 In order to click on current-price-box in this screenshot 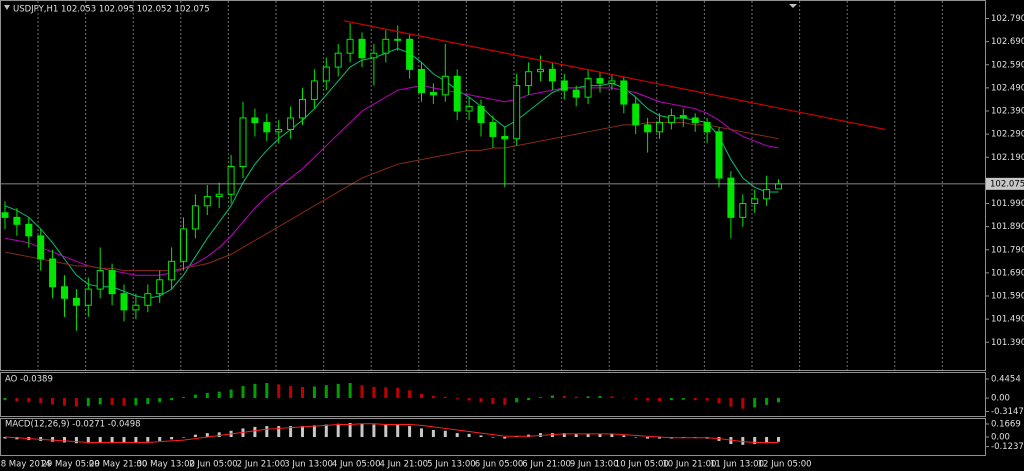, I will do `click(1005, 183)`.